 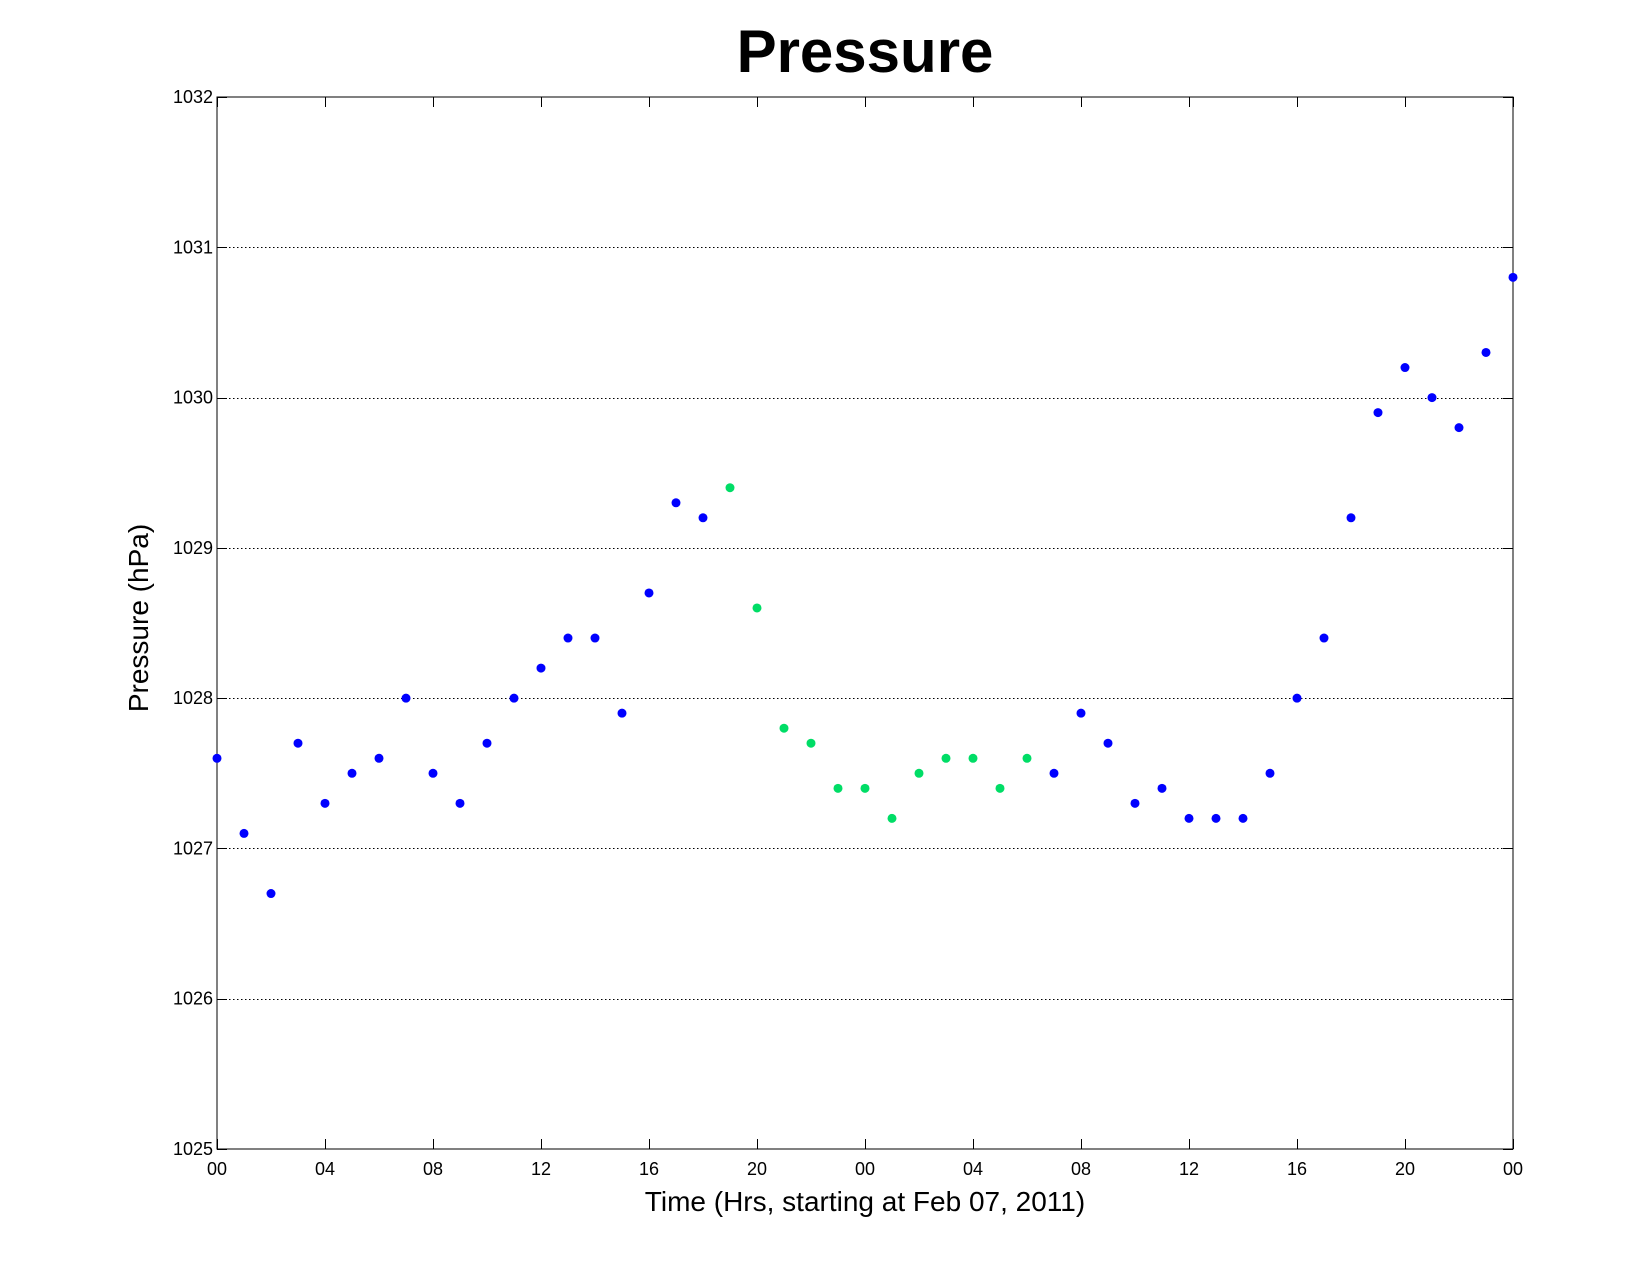 I want to click on y-tick-label: 1026, so click(x=193, y=999).